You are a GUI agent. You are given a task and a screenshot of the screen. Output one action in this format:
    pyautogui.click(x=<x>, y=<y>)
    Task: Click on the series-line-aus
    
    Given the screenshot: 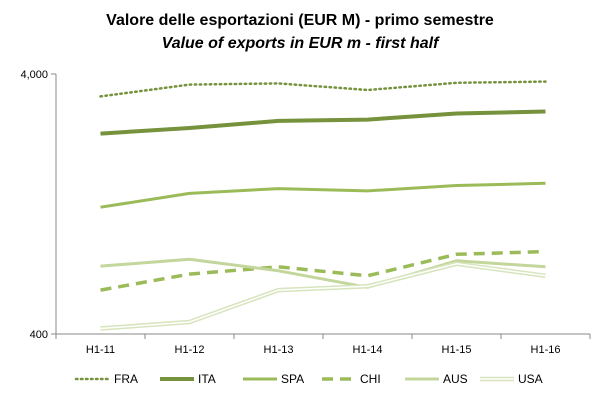 What is the action you would take?
    pyautogui.click(x=323, y=273)
    